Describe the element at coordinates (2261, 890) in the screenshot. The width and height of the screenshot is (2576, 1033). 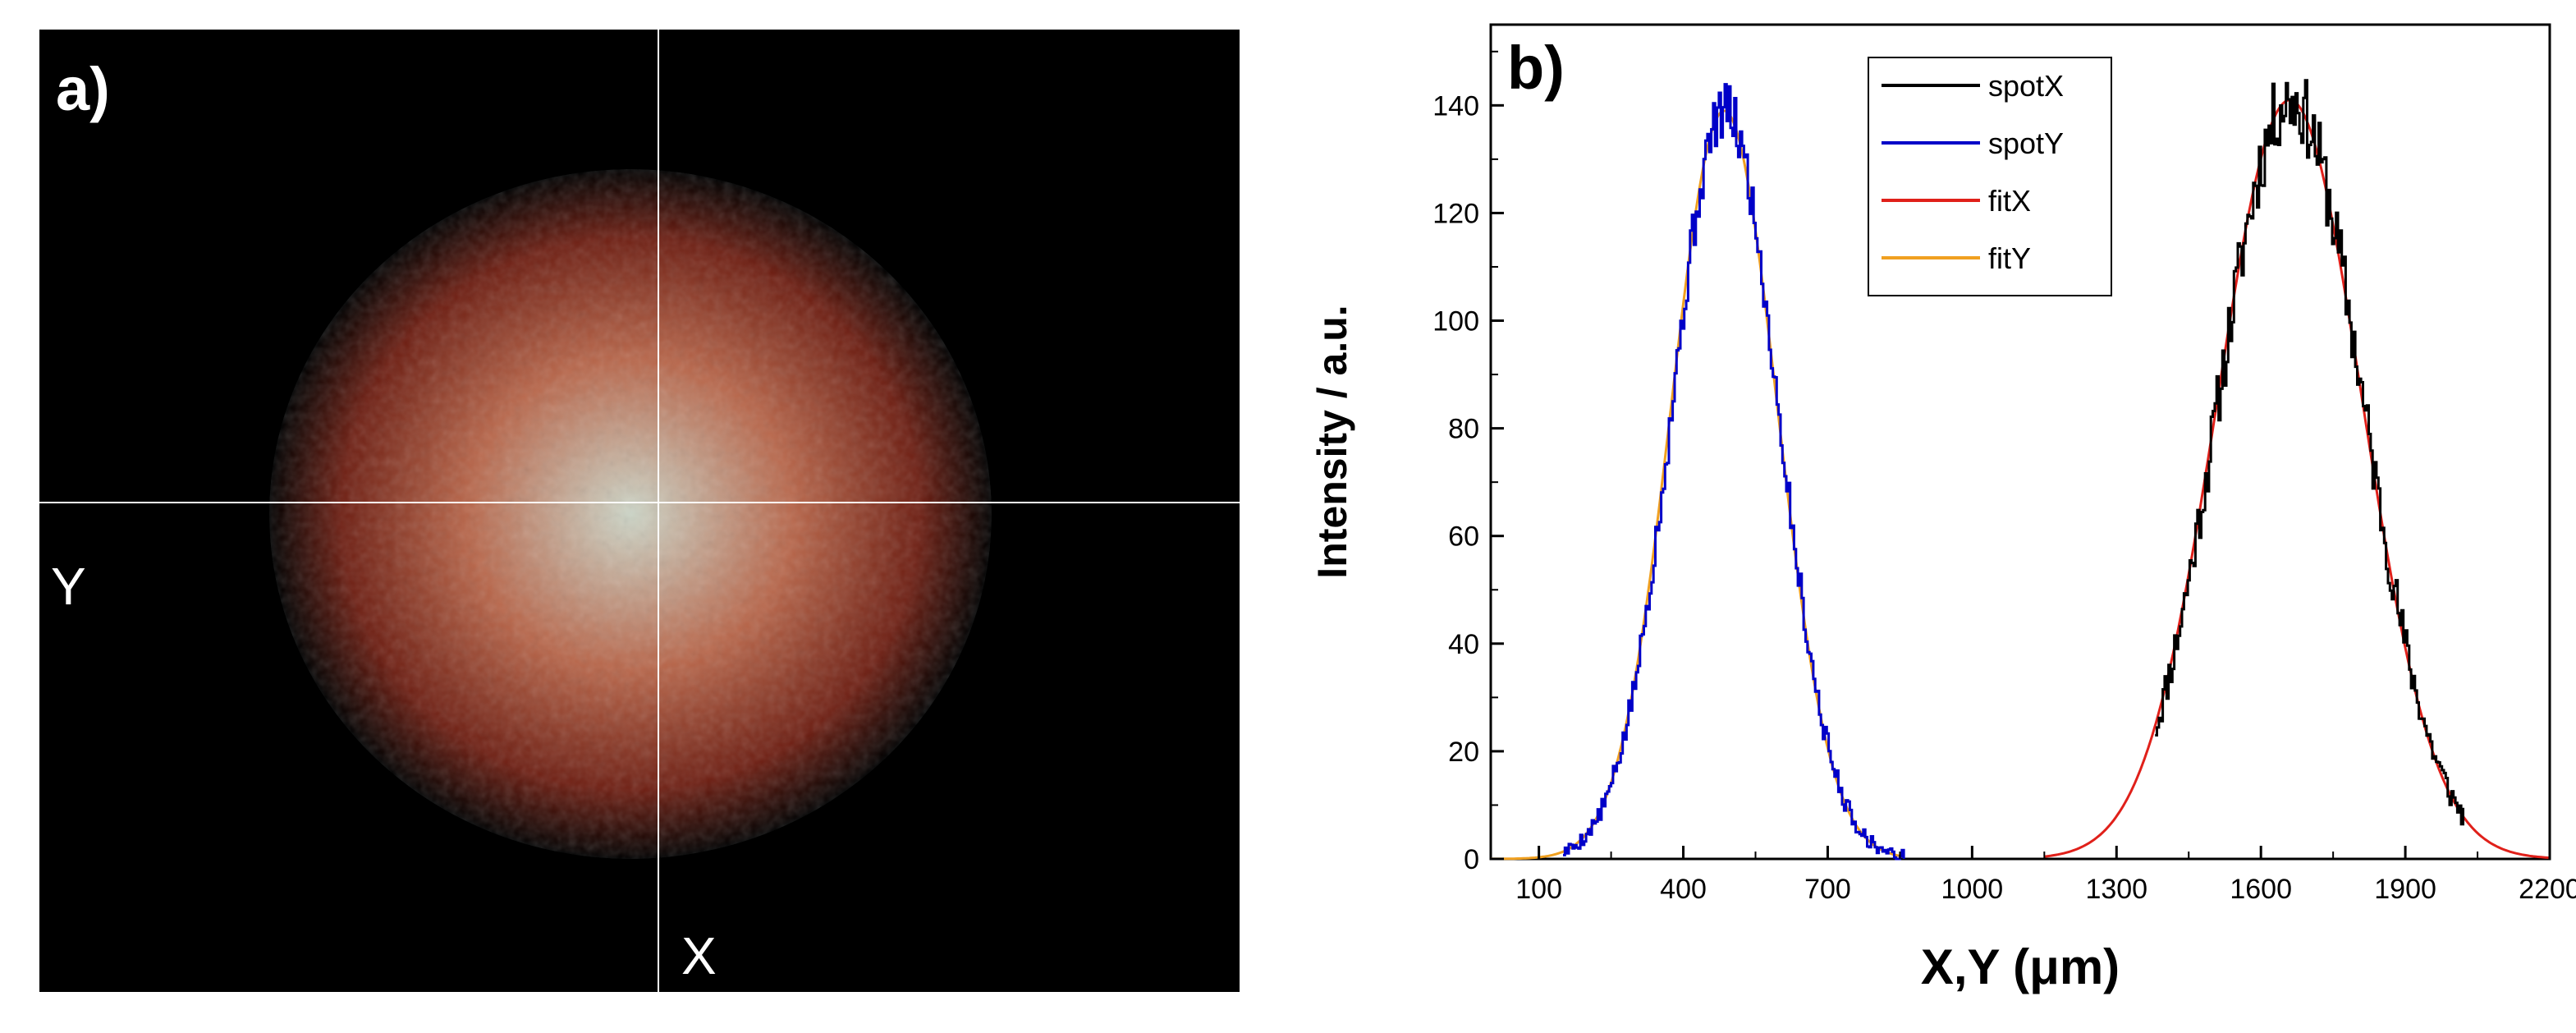
I see `x-tick-label: 1600` at that location.